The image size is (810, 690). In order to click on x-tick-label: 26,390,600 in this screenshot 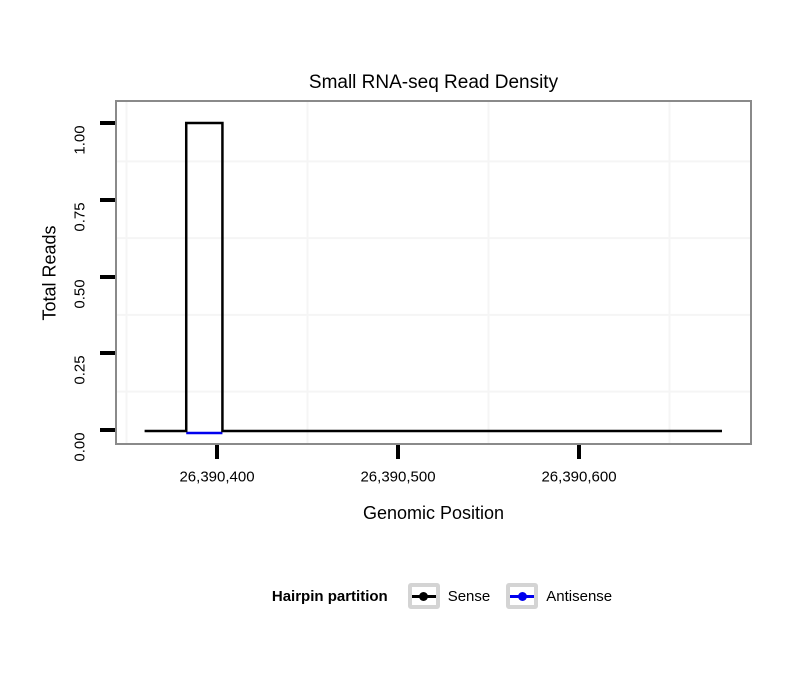, I will do `click(579, 477)`.